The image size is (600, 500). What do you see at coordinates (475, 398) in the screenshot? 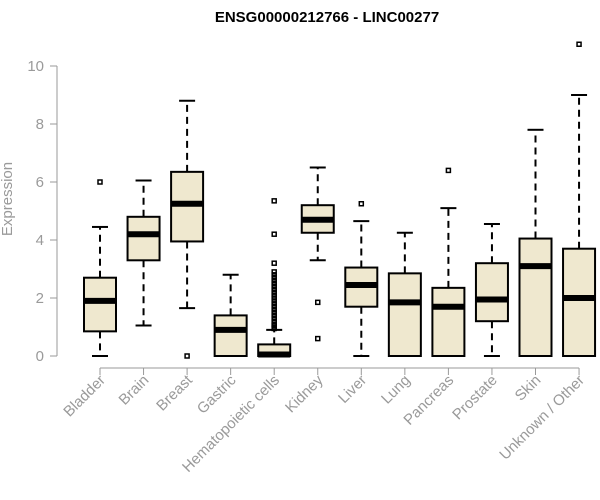
I see `x-tick-label: Prostate` at bounding box center [475, 398].